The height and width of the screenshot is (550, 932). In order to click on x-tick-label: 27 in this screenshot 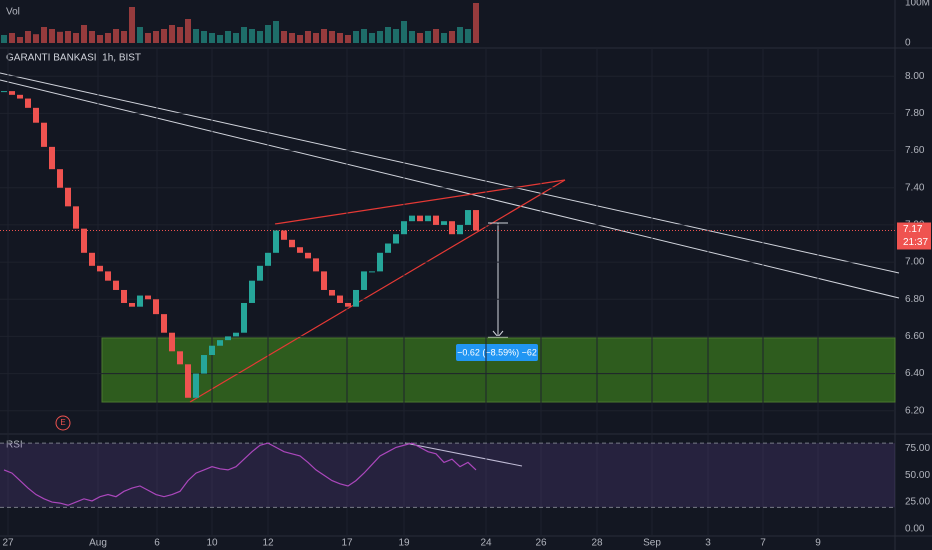, I will do `click(8, 543)`.